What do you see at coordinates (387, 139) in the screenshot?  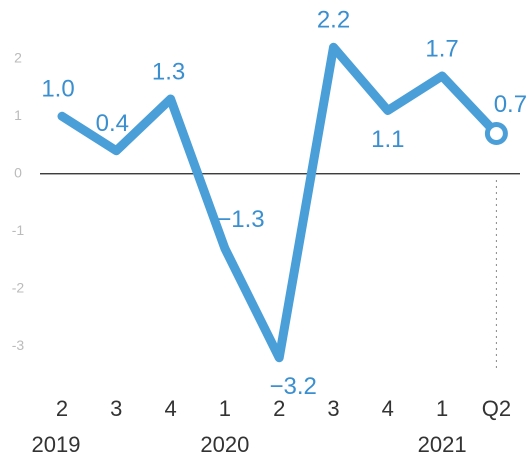 I see `value-label: 1.1` at bounding box center [387, 139].